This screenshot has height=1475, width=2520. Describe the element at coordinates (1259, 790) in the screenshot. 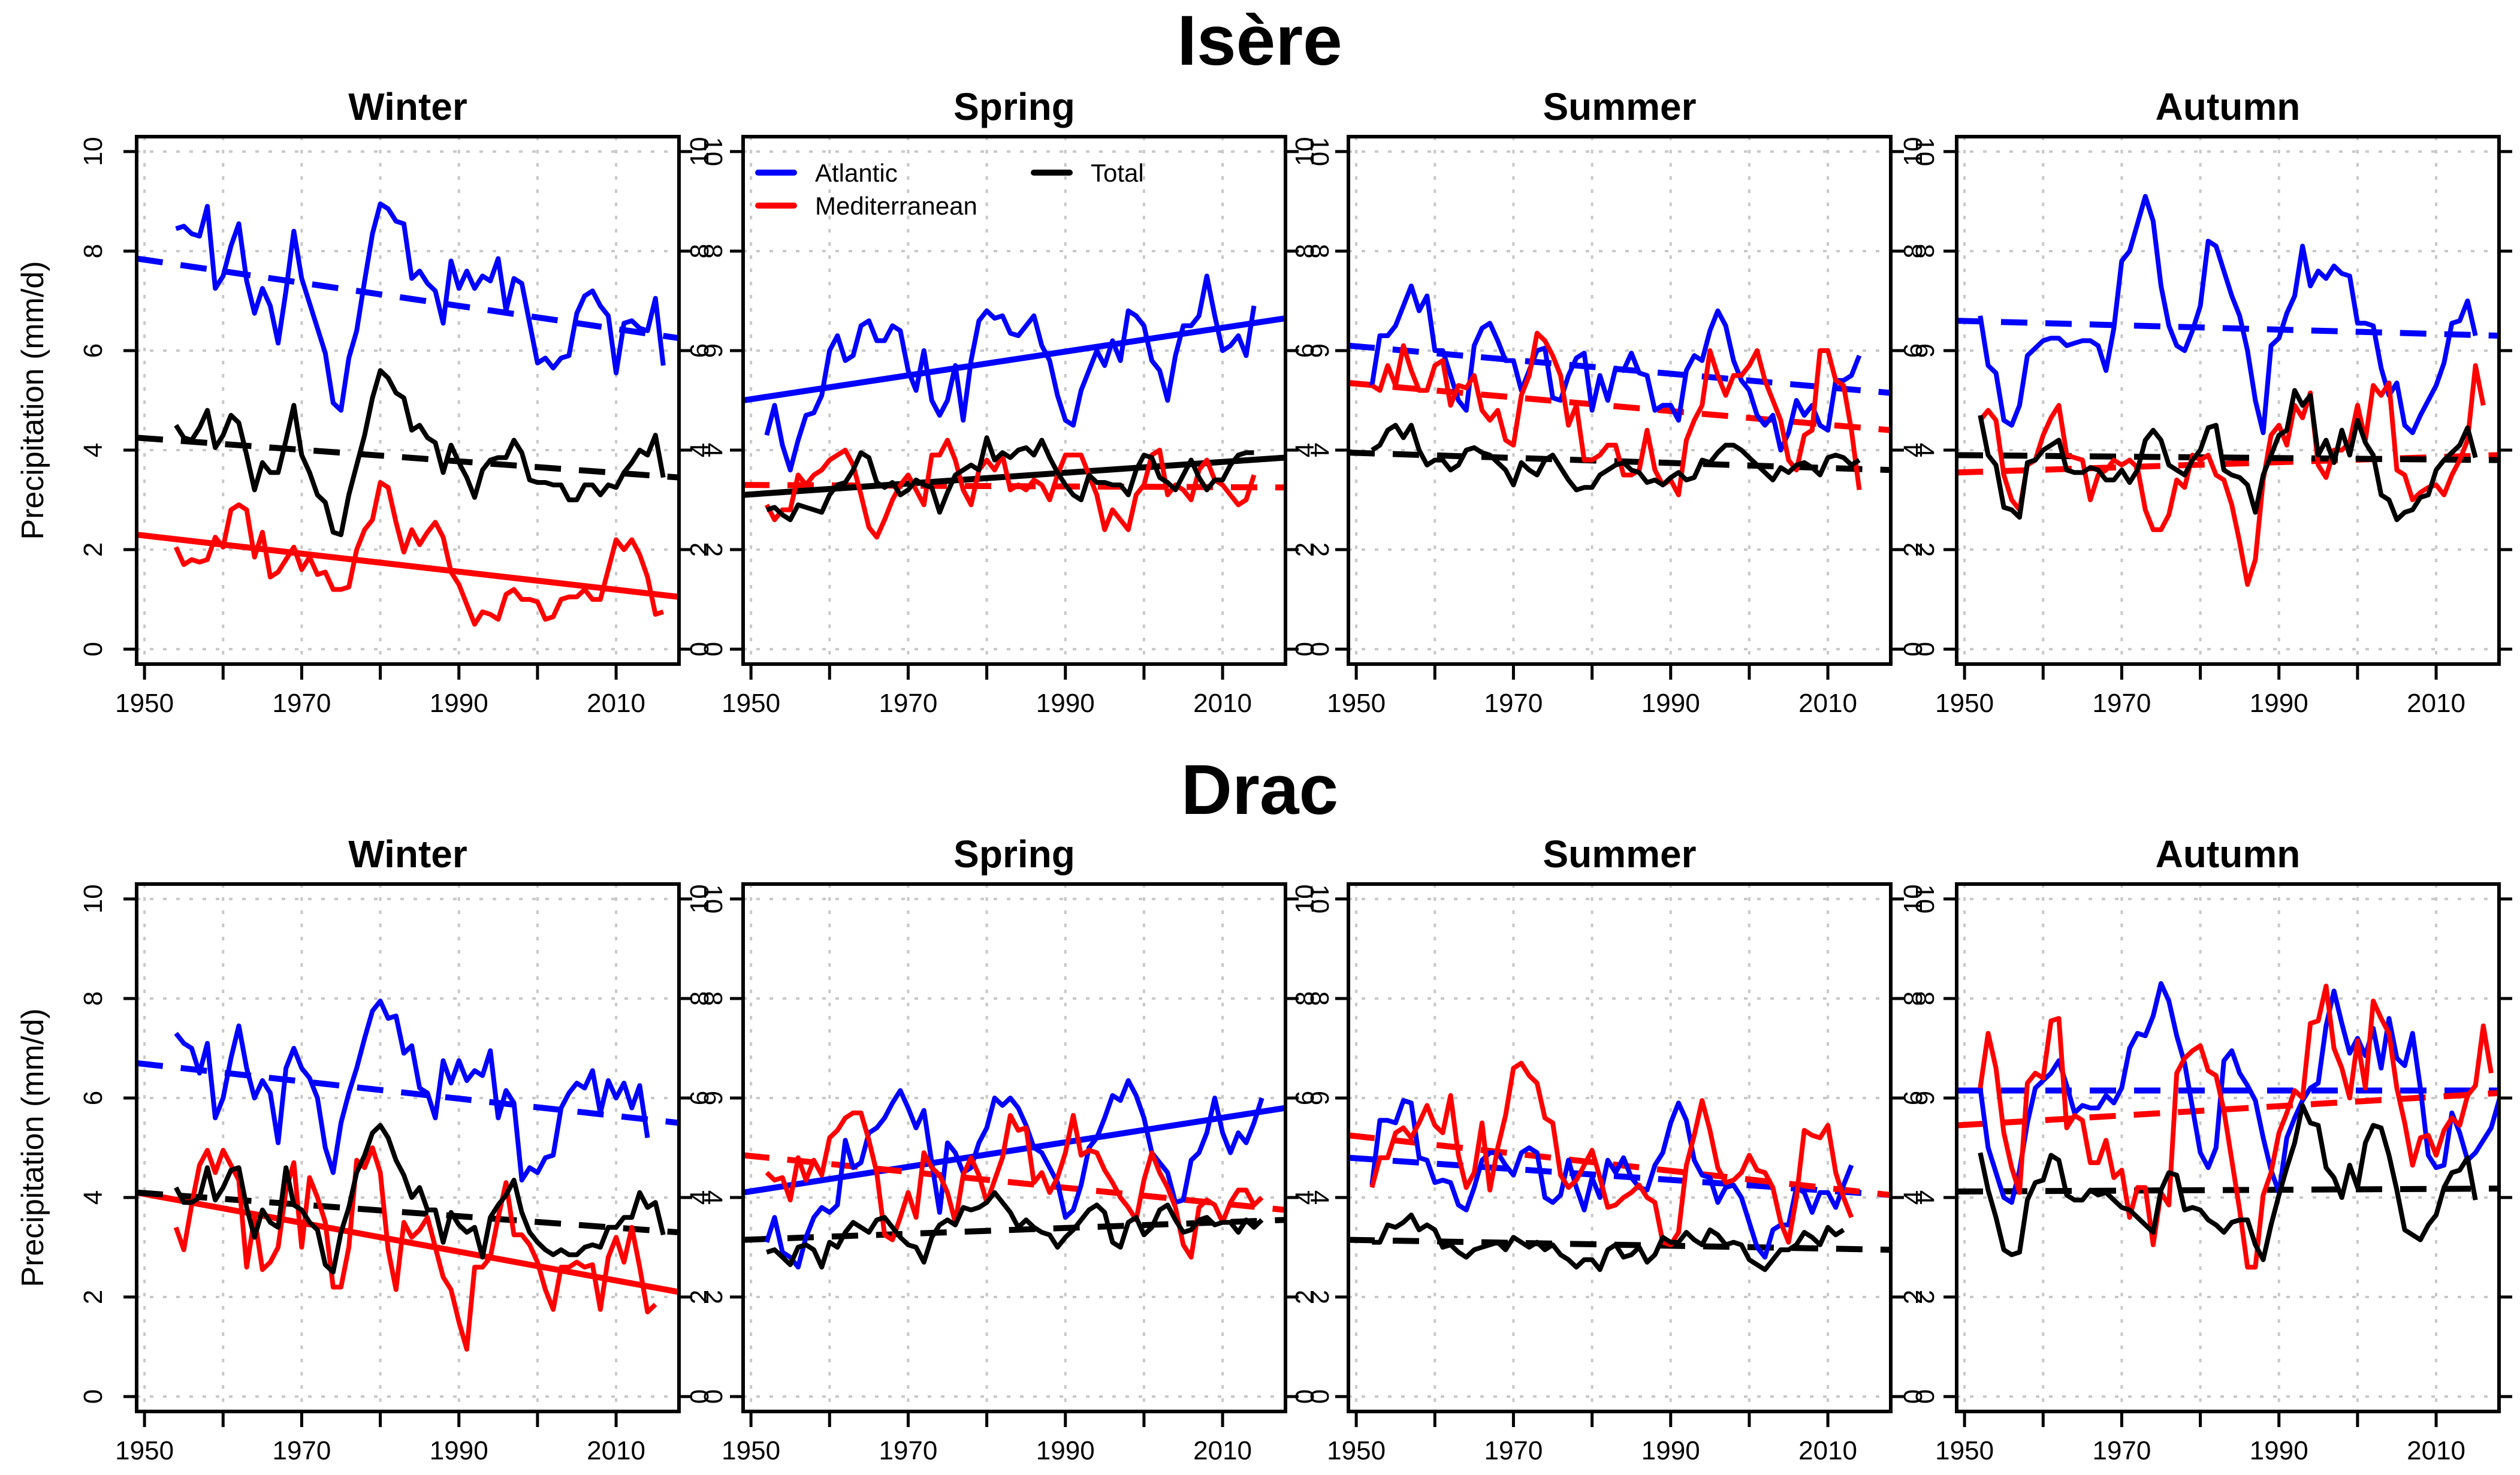

I see `row-title-drac: Drac` at that location.